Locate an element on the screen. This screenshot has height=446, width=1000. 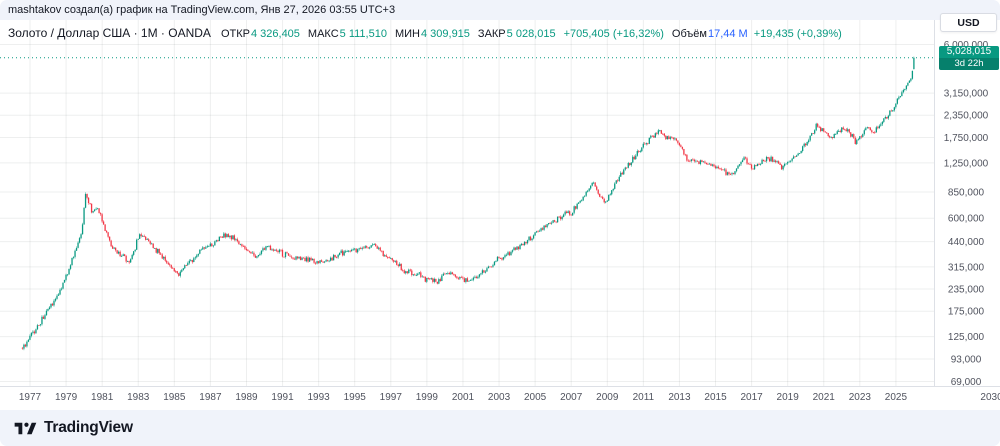
svg-text: 2003 is located at coordinates (499, 397).